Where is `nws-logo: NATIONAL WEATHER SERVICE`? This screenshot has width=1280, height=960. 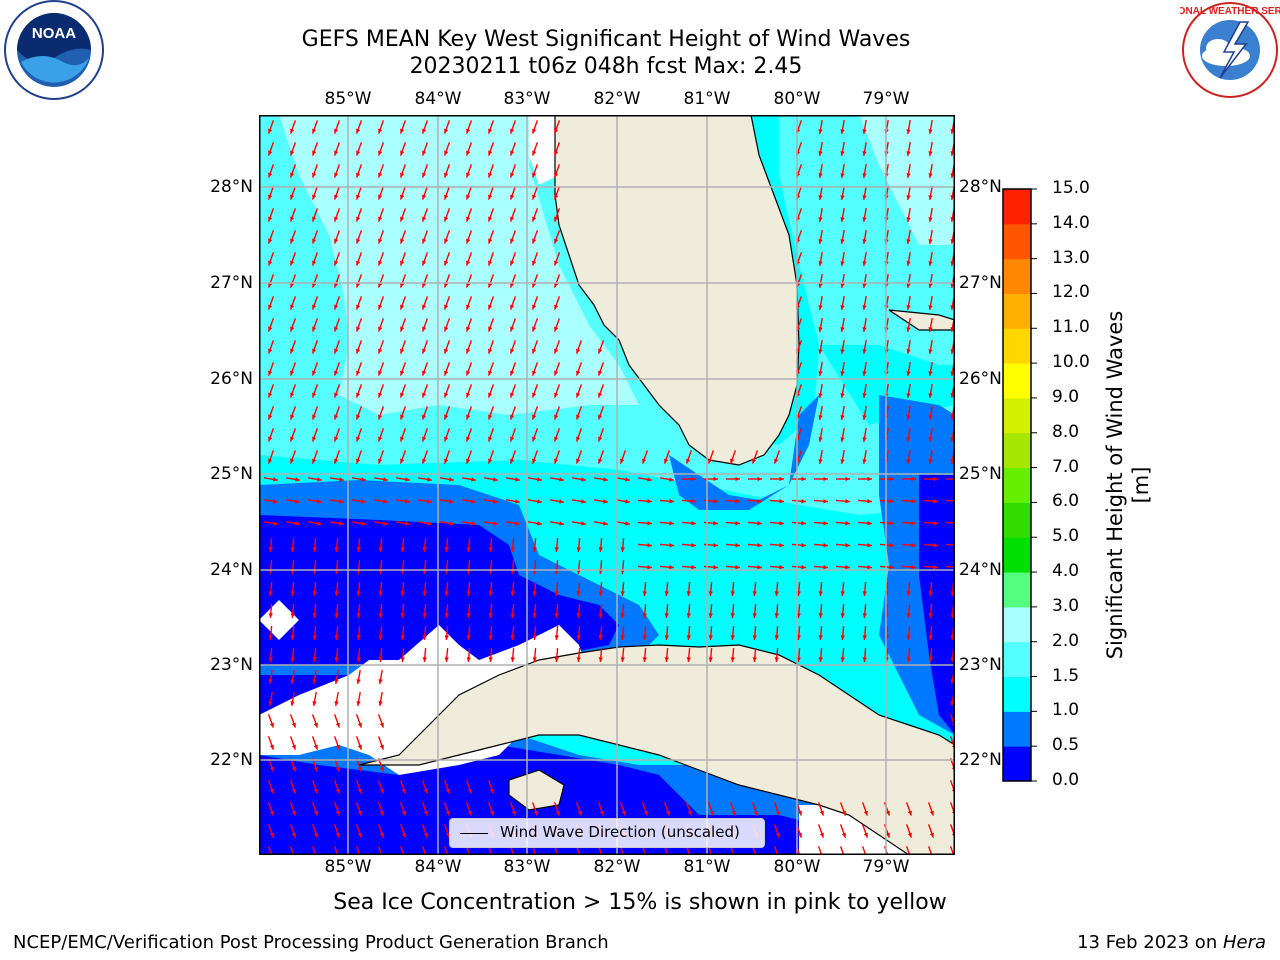 nws-logo: NATIONAL WEATHER SERVICE is located at coordinates (1230, 50).